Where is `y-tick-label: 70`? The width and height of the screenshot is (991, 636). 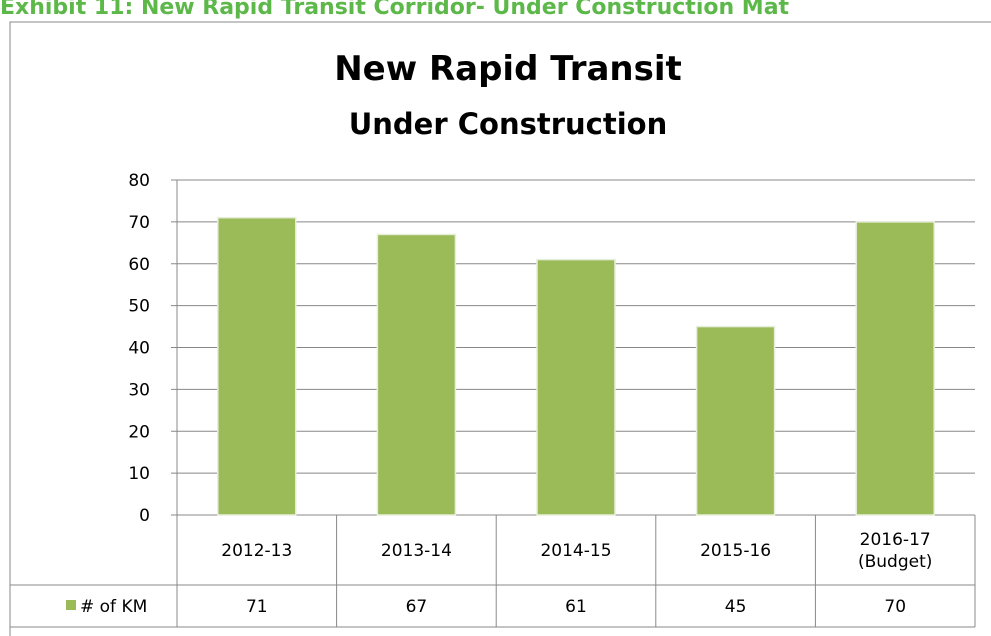 y-tick-label: 70 is located at coordinates (139, 223).